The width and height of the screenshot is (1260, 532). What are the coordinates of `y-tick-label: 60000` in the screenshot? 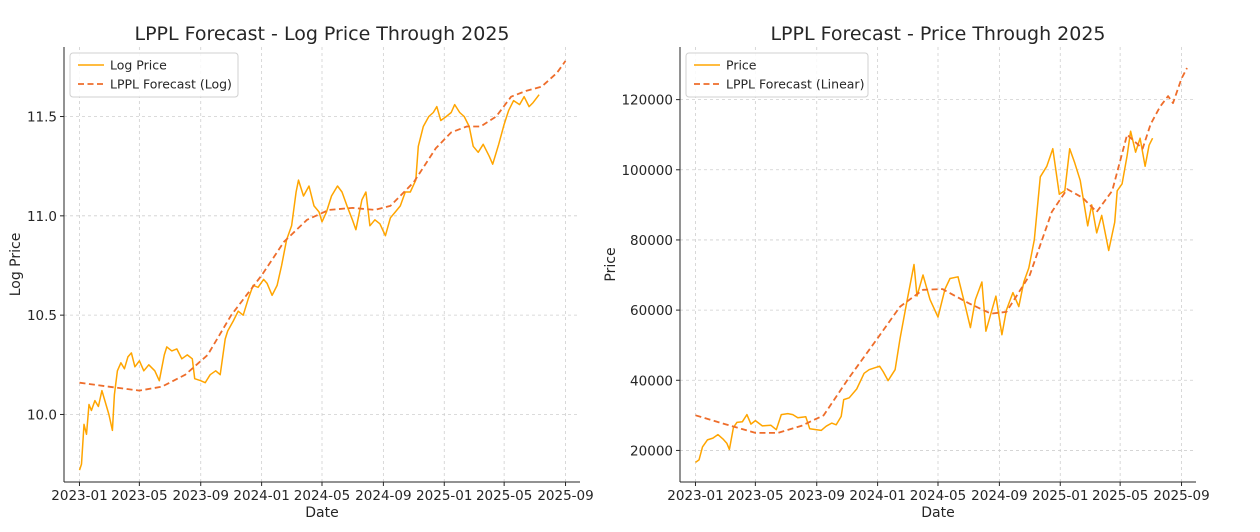 It's located at (651, 311).